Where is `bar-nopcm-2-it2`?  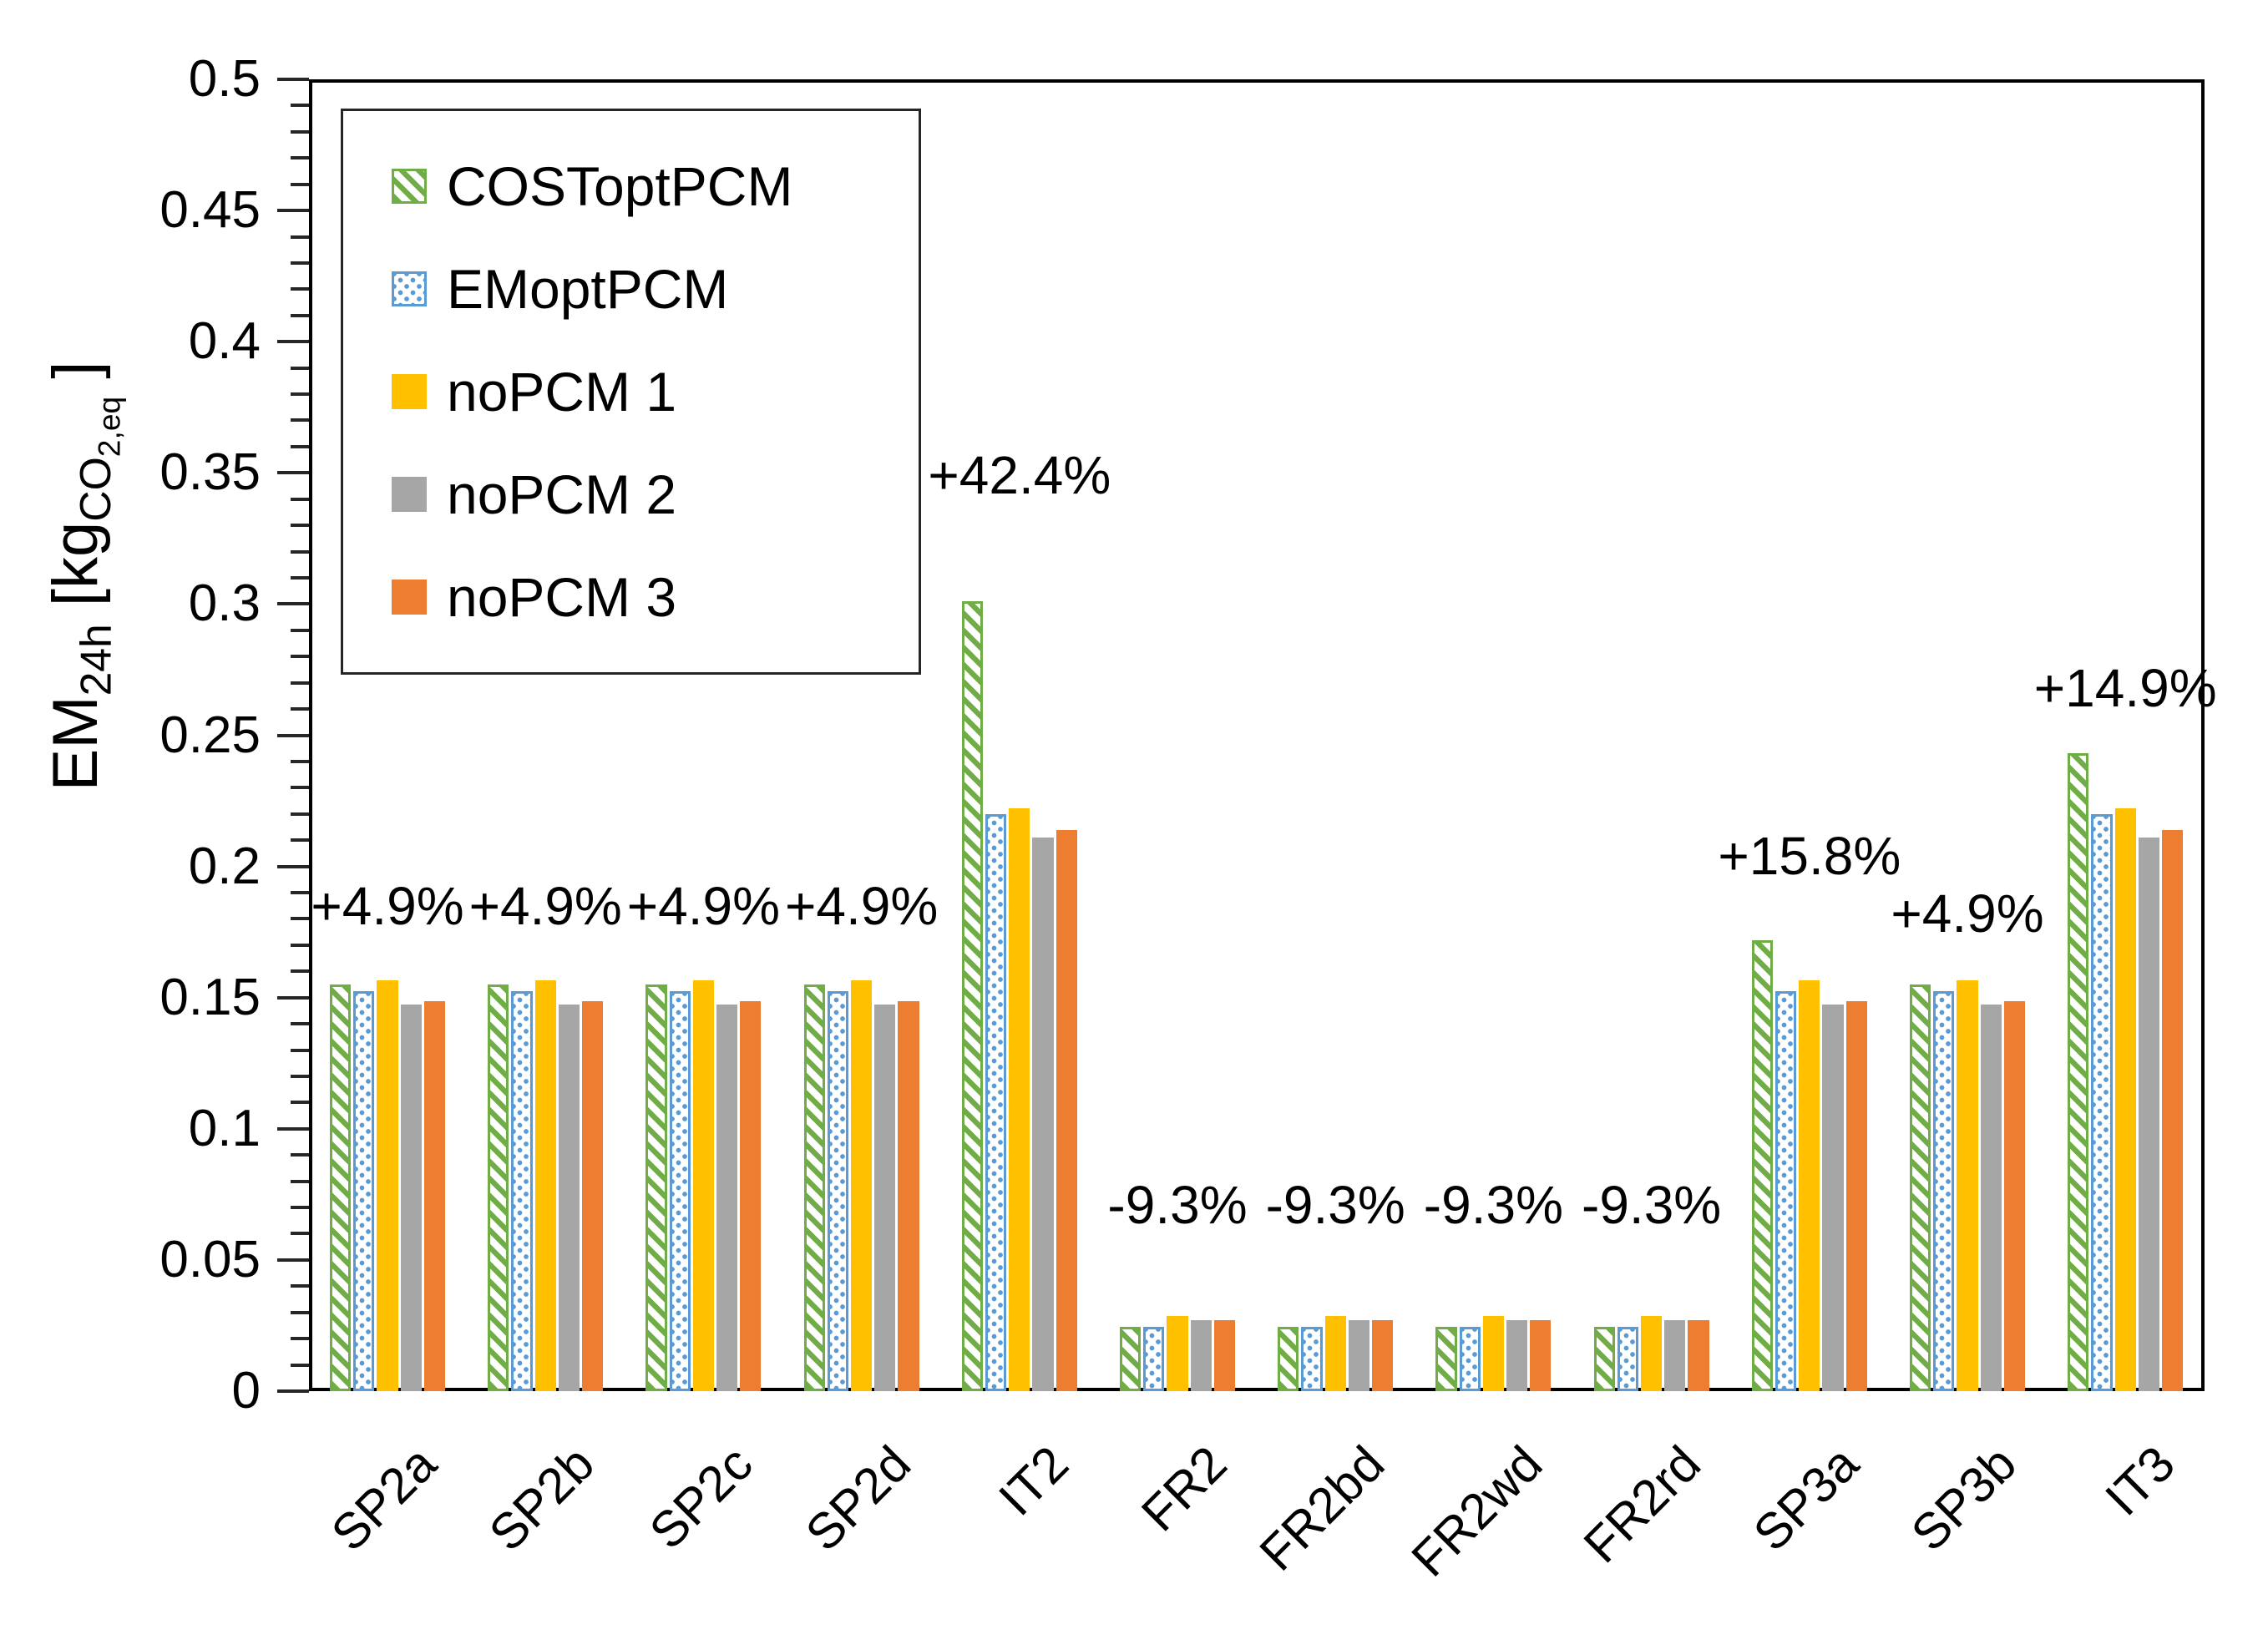 bar-nopcm-2-it2 is located at coordinates (1043, 1114).